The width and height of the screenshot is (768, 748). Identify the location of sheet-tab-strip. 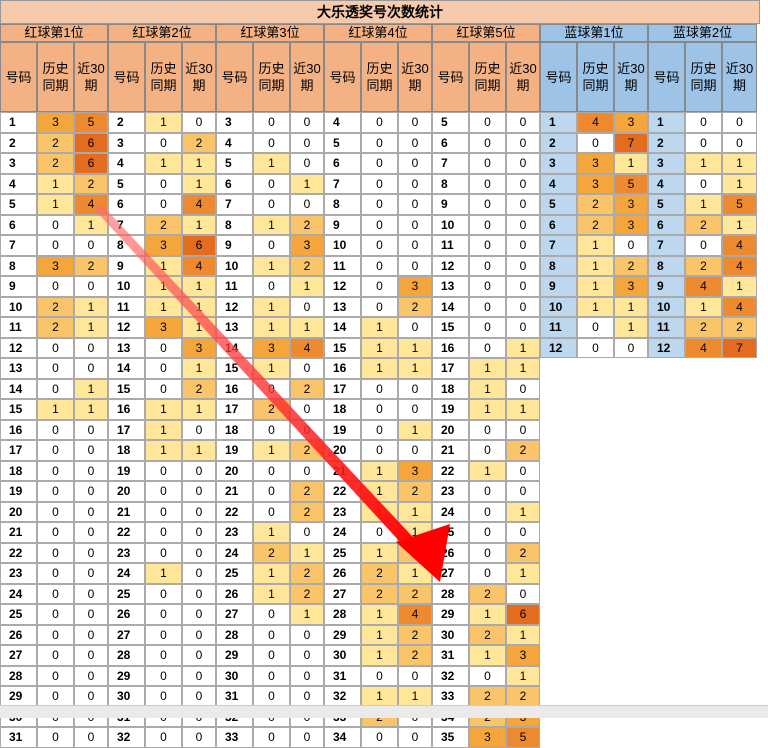
(384, 711).